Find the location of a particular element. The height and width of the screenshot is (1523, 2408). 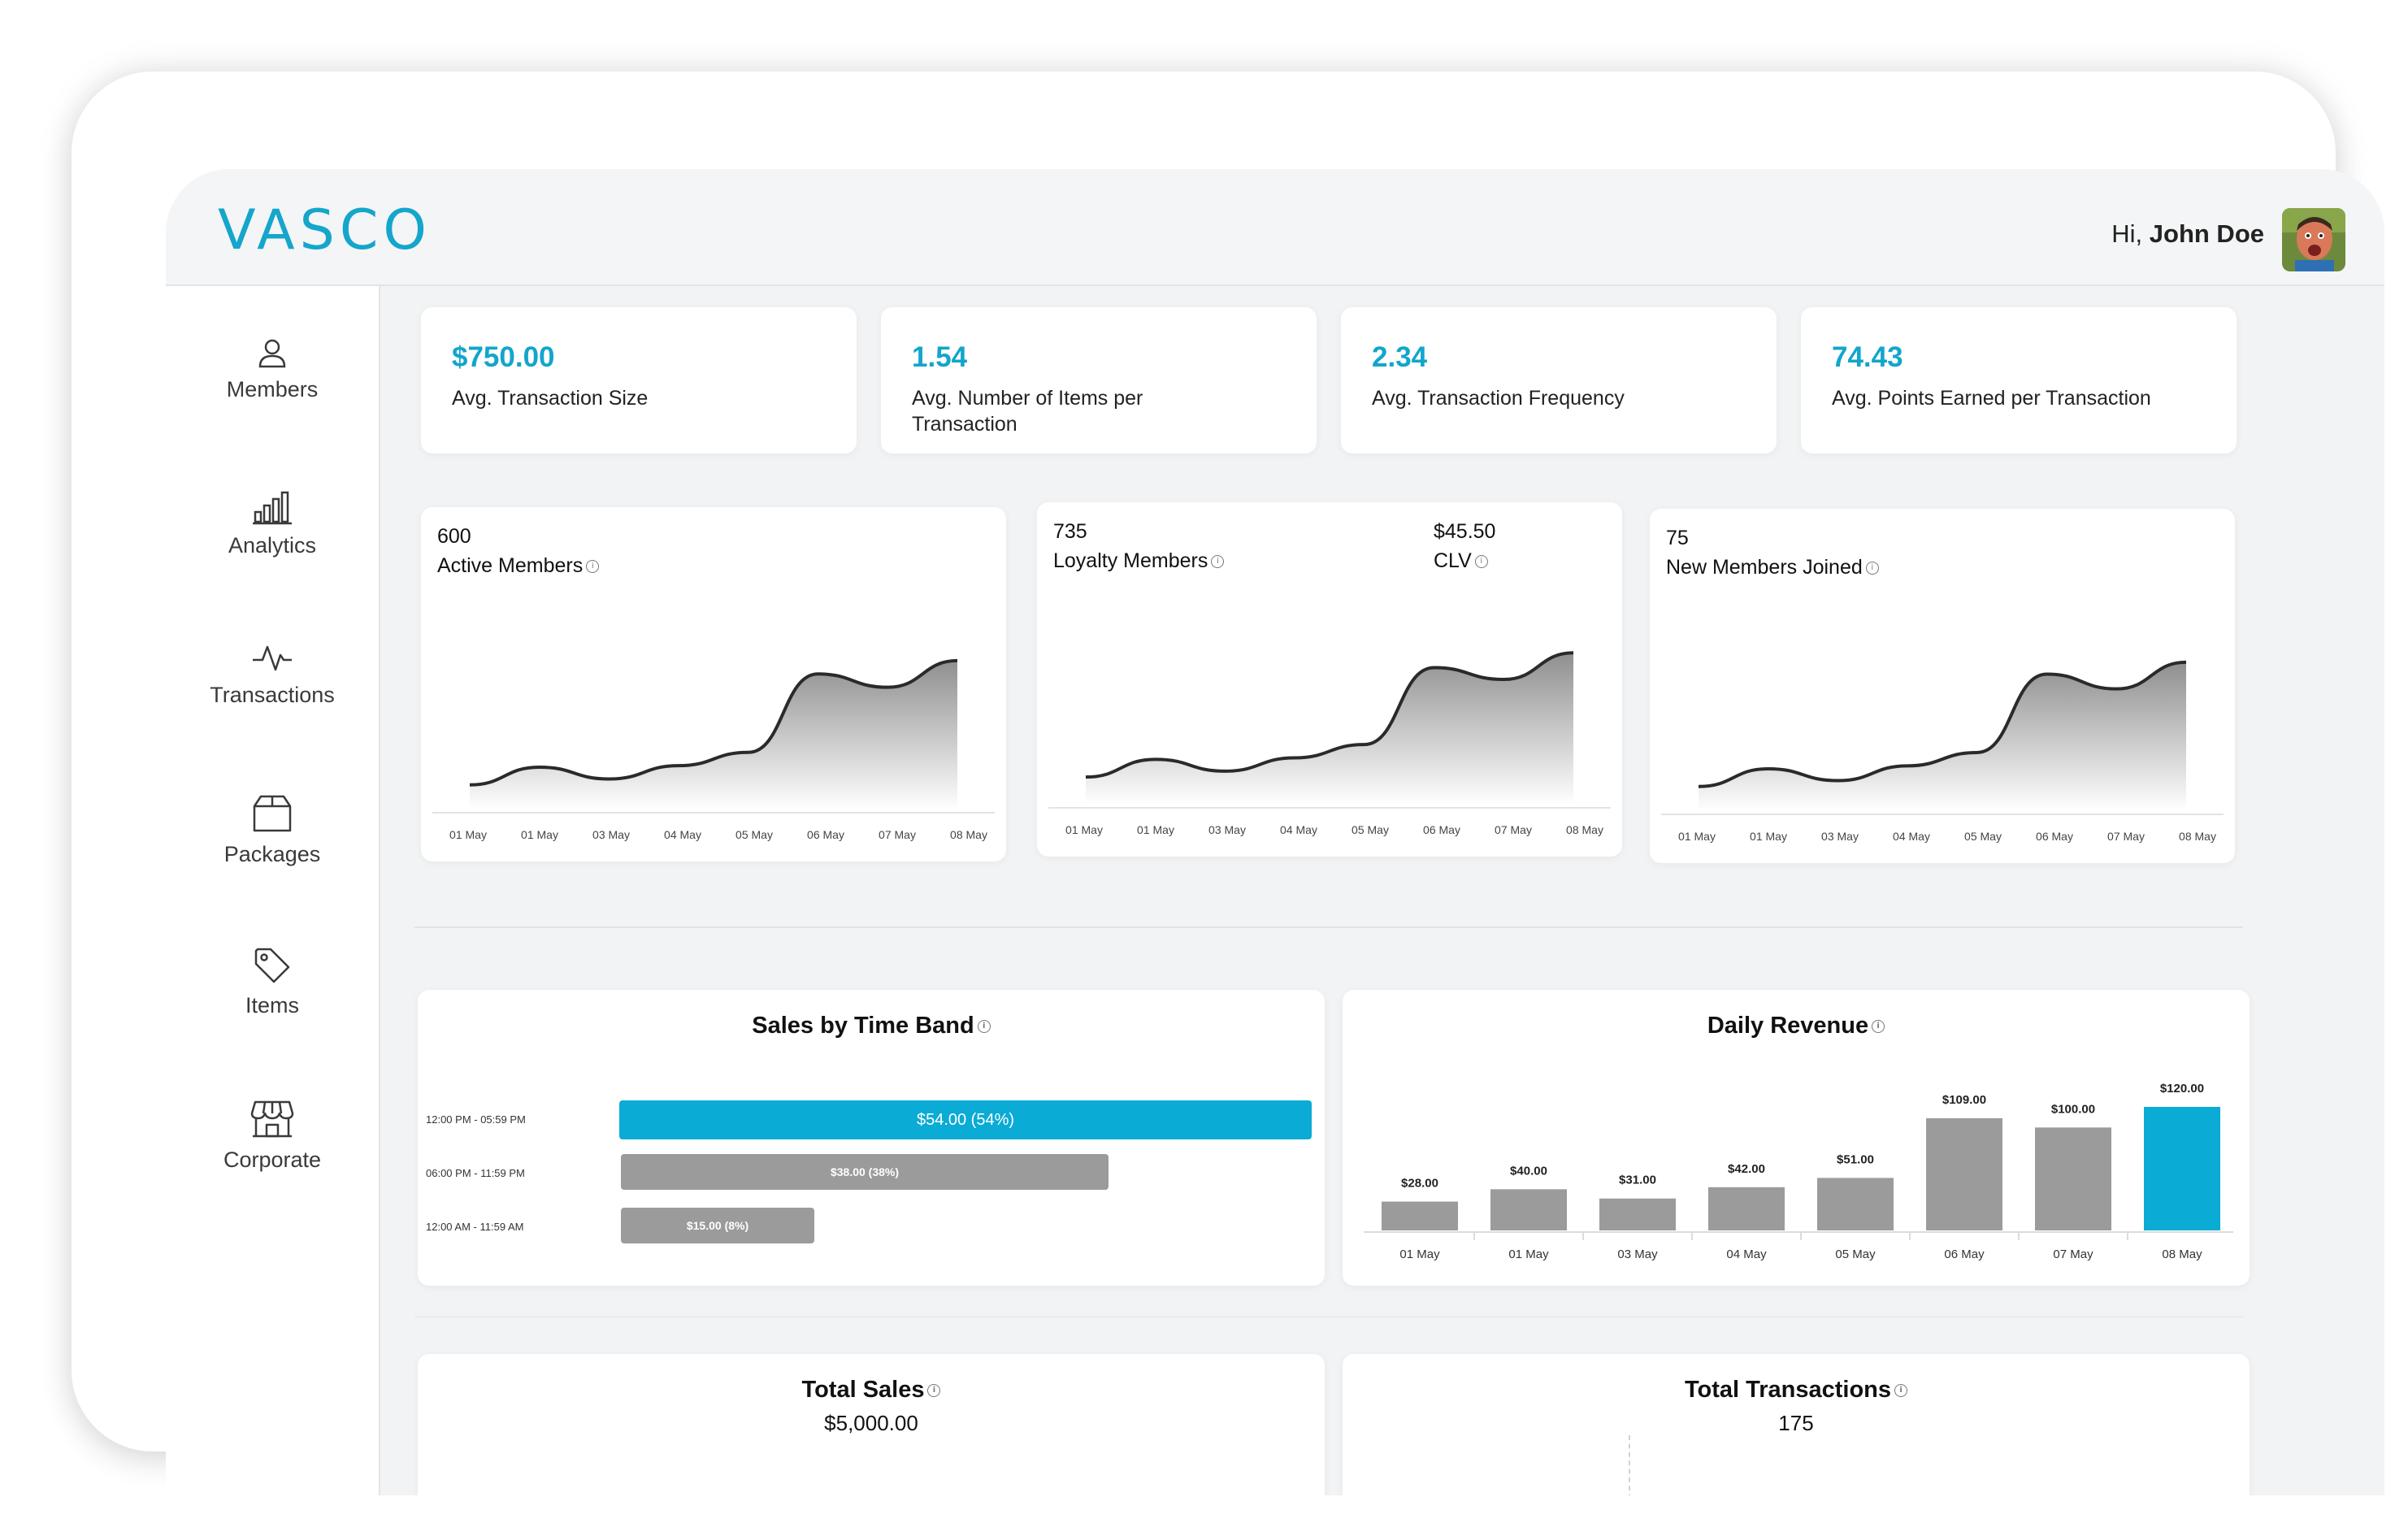

greeting-prefix: Hi, is located at coordinates (2130, 233).